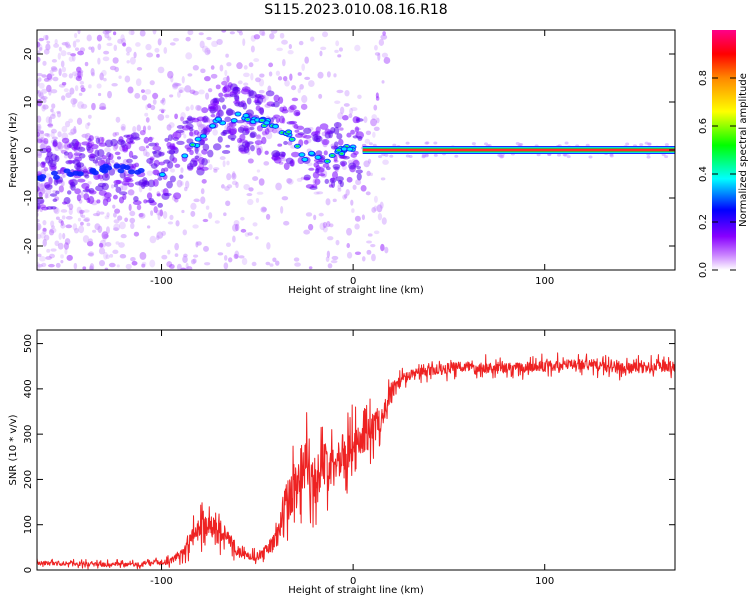  Describe the element at coordinates (703, 270) in the screenshot. I see `colorbar-tick-label: 0.0` at that location.